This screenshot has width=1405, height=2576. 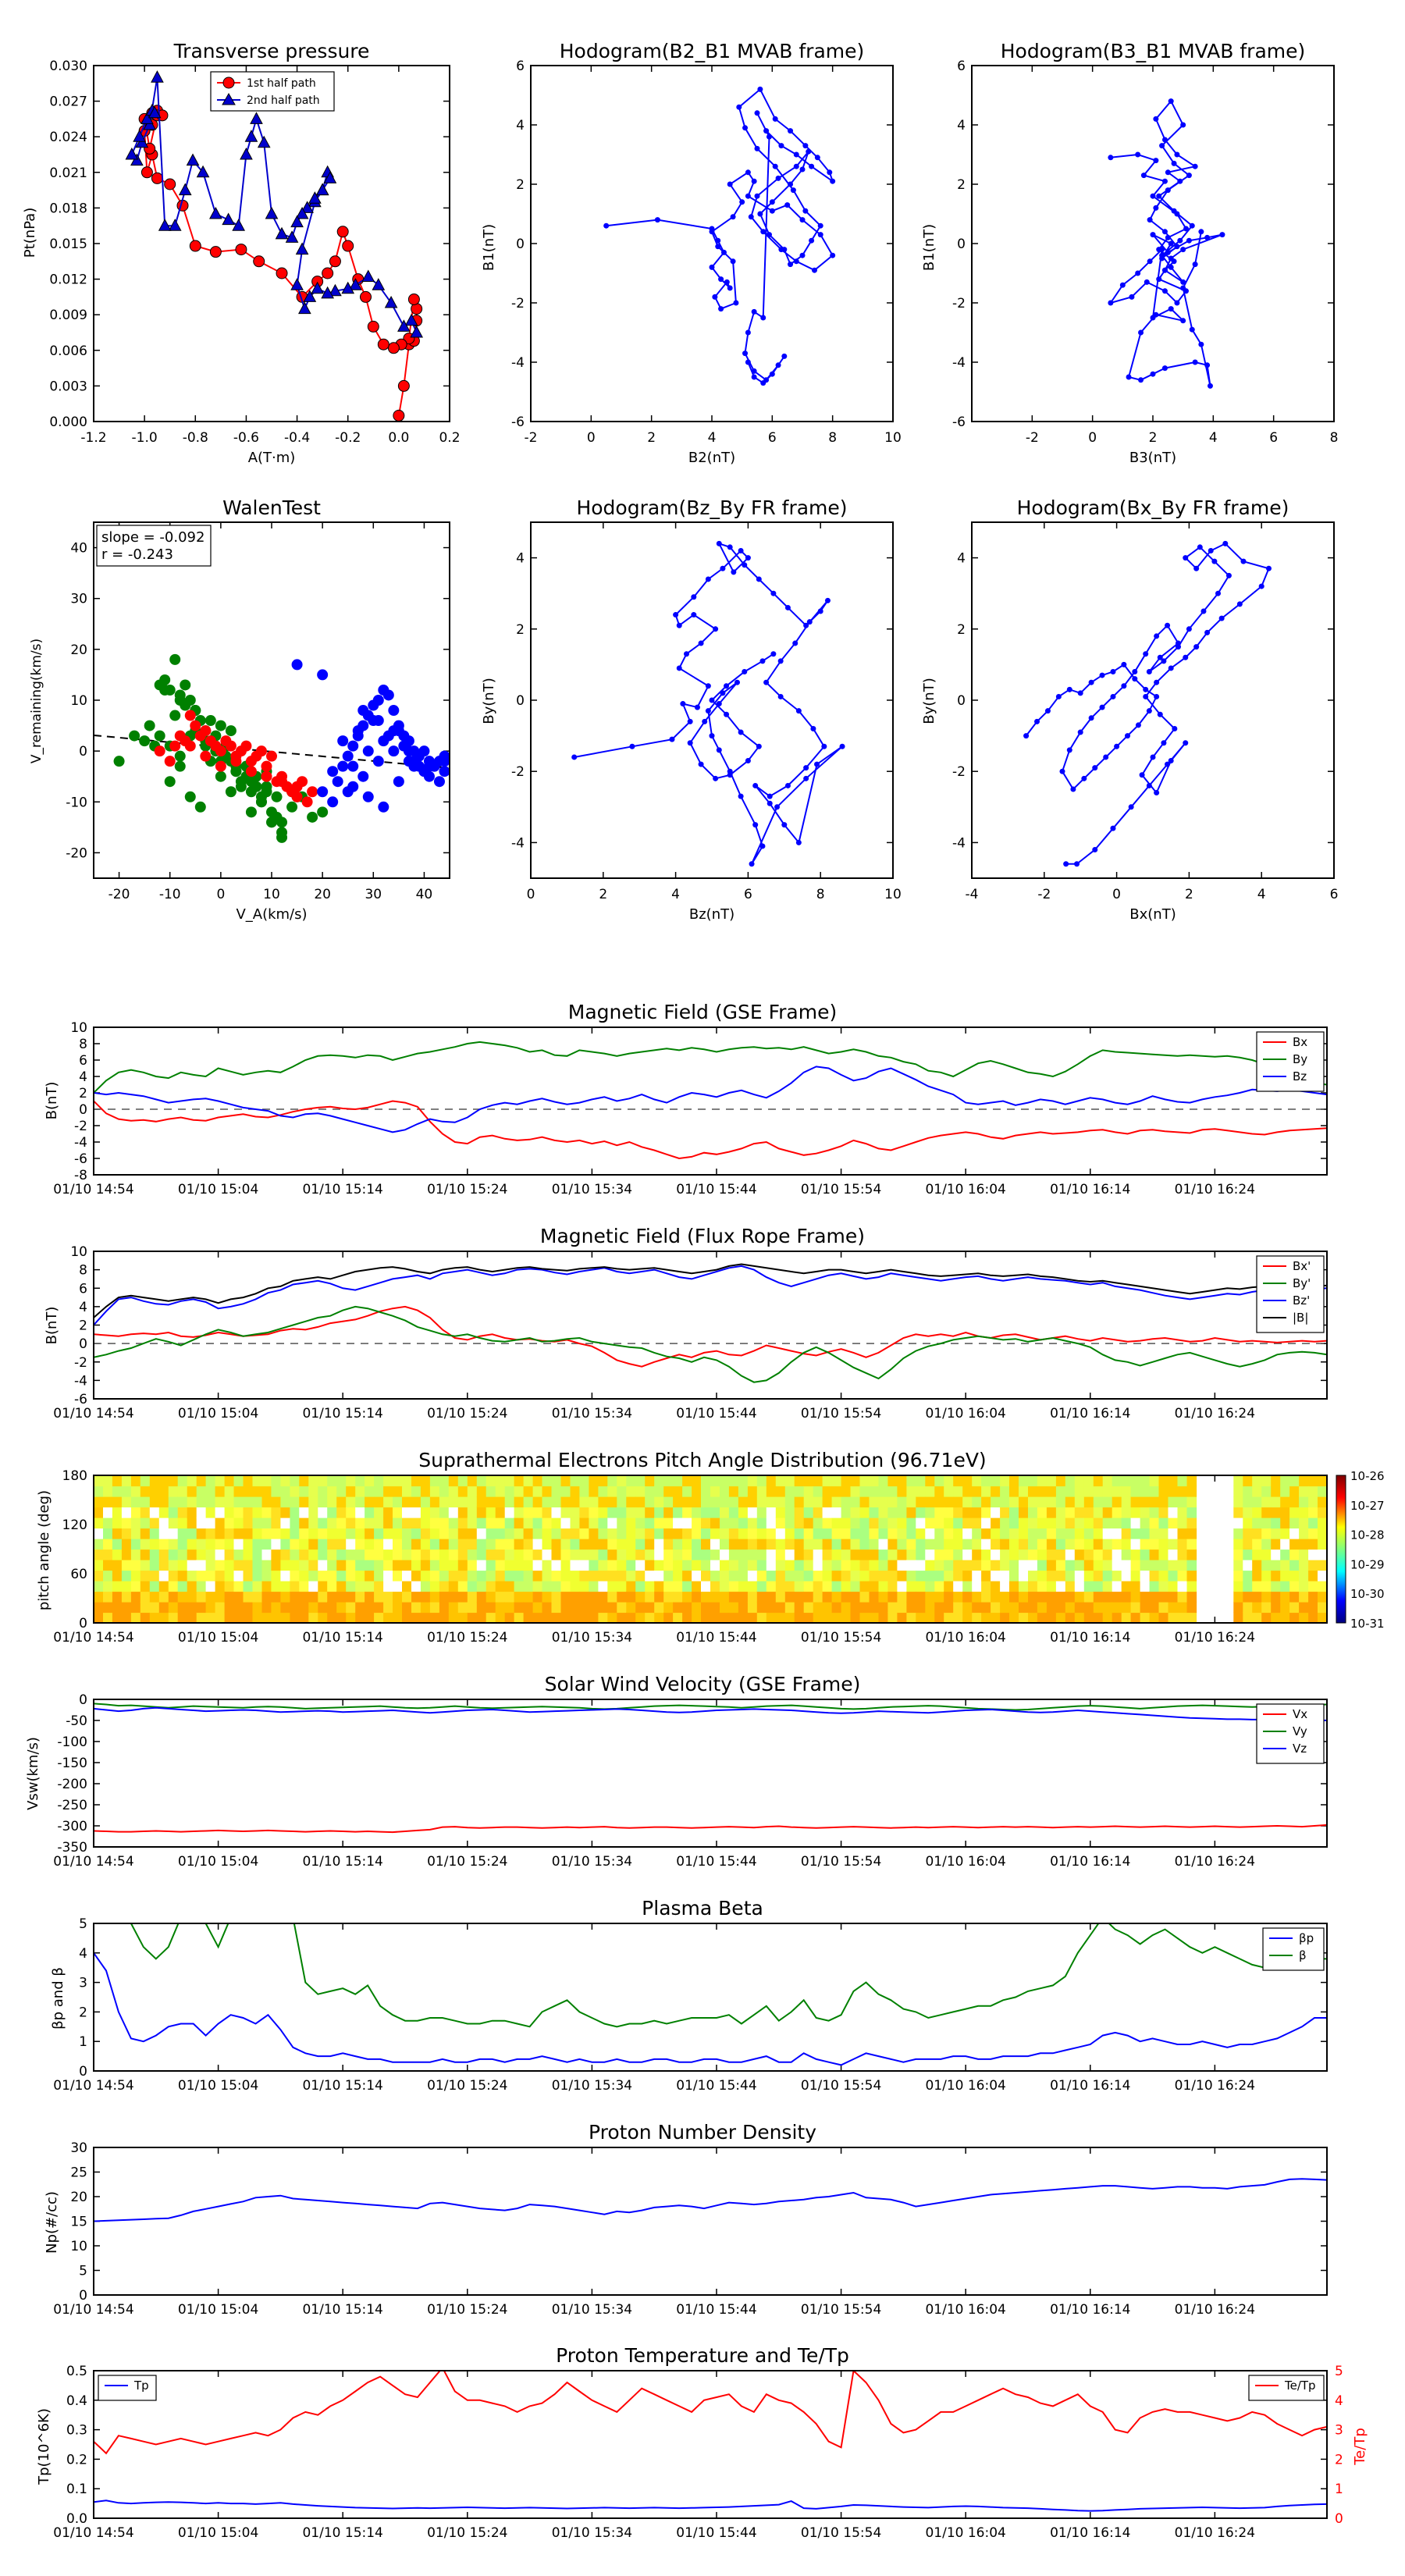 I want to click on plot-frame, so click(x=1153, y=243).